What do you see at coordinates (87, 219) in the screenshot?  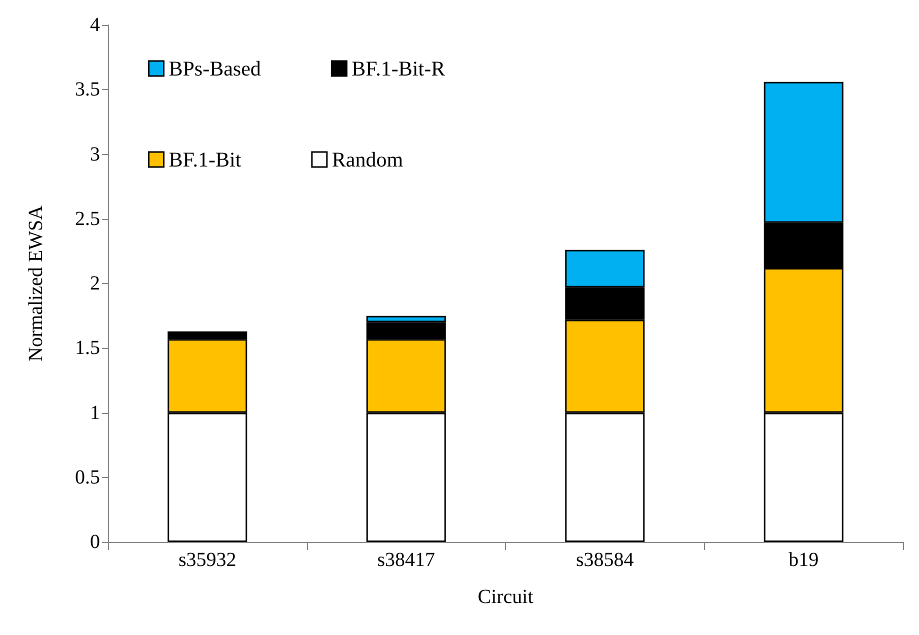 I see `y-tick-label: 2.5` at bounding box center [87, 219].